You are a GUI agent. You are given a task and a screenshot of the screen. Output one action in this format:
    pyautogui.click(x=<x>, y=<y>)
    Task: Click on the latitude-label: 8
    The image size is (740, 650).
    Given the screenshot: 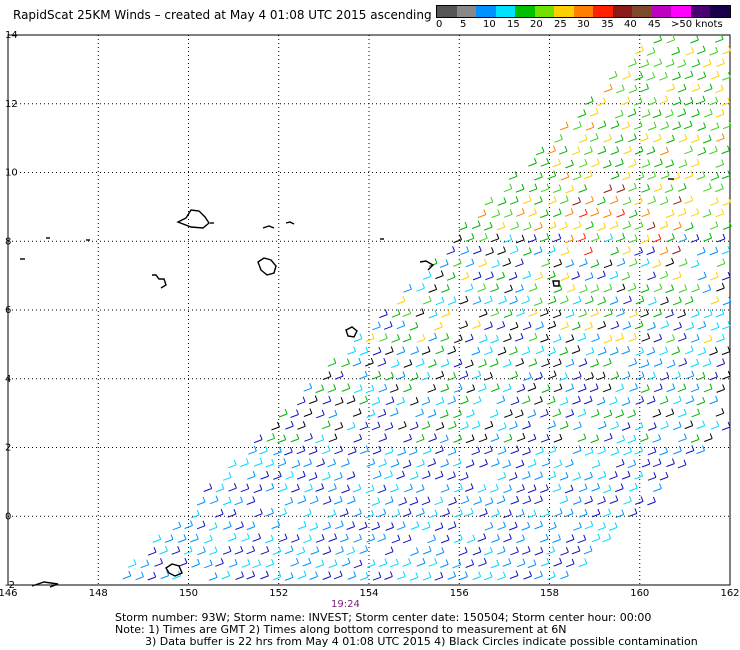 What is the action you would take?
    pyautogui.click(x=8, y=241)
    